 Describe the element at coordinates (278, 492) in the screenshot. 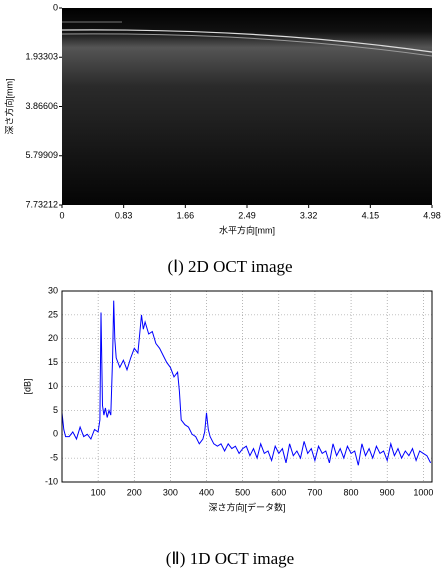

I see `x-tick-label: 600` at that location.